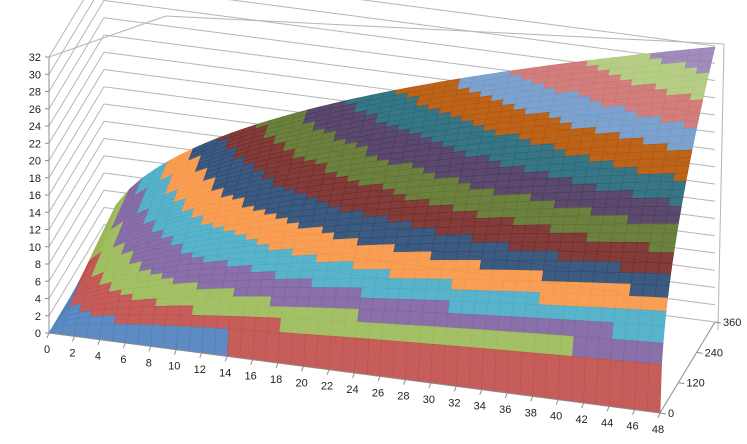 The width and height of the screenshot is (747, 444). Describe the element at coordinates (429, 400) in the screenshot. I see `x-tick-label: 30` at that location.